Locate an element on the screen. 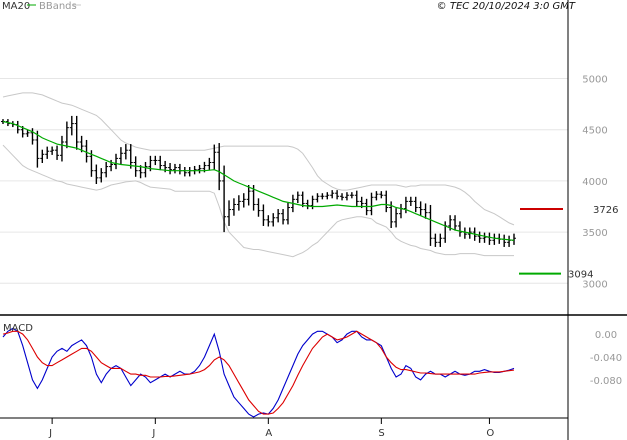 This screenshot has width=627, height=440. macd-tick-label: -0.080 is located at coordinates (606, 381).